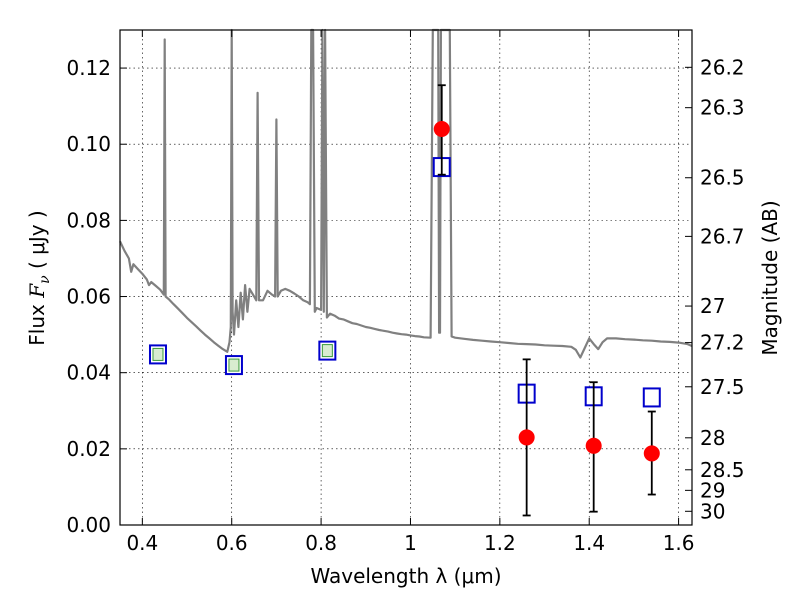 This screenshot has height=600, width=800. I want to click on right-tick-label: 30, so click(712, 511).